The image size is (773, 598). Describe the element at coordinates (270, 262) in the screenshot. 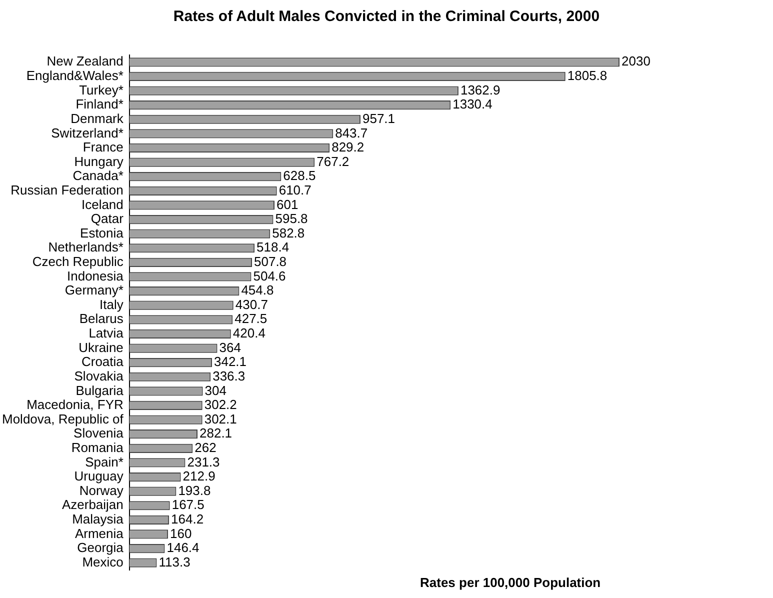

I see `data-label: 507.8` at that location.